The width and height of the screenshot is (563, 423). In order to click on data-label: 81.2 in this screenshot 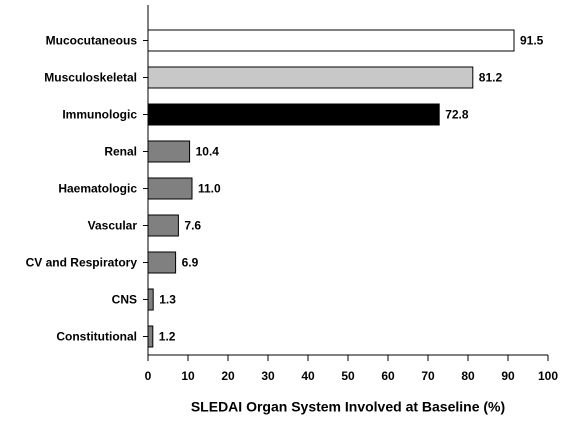, I will do `click(491, 78)`.